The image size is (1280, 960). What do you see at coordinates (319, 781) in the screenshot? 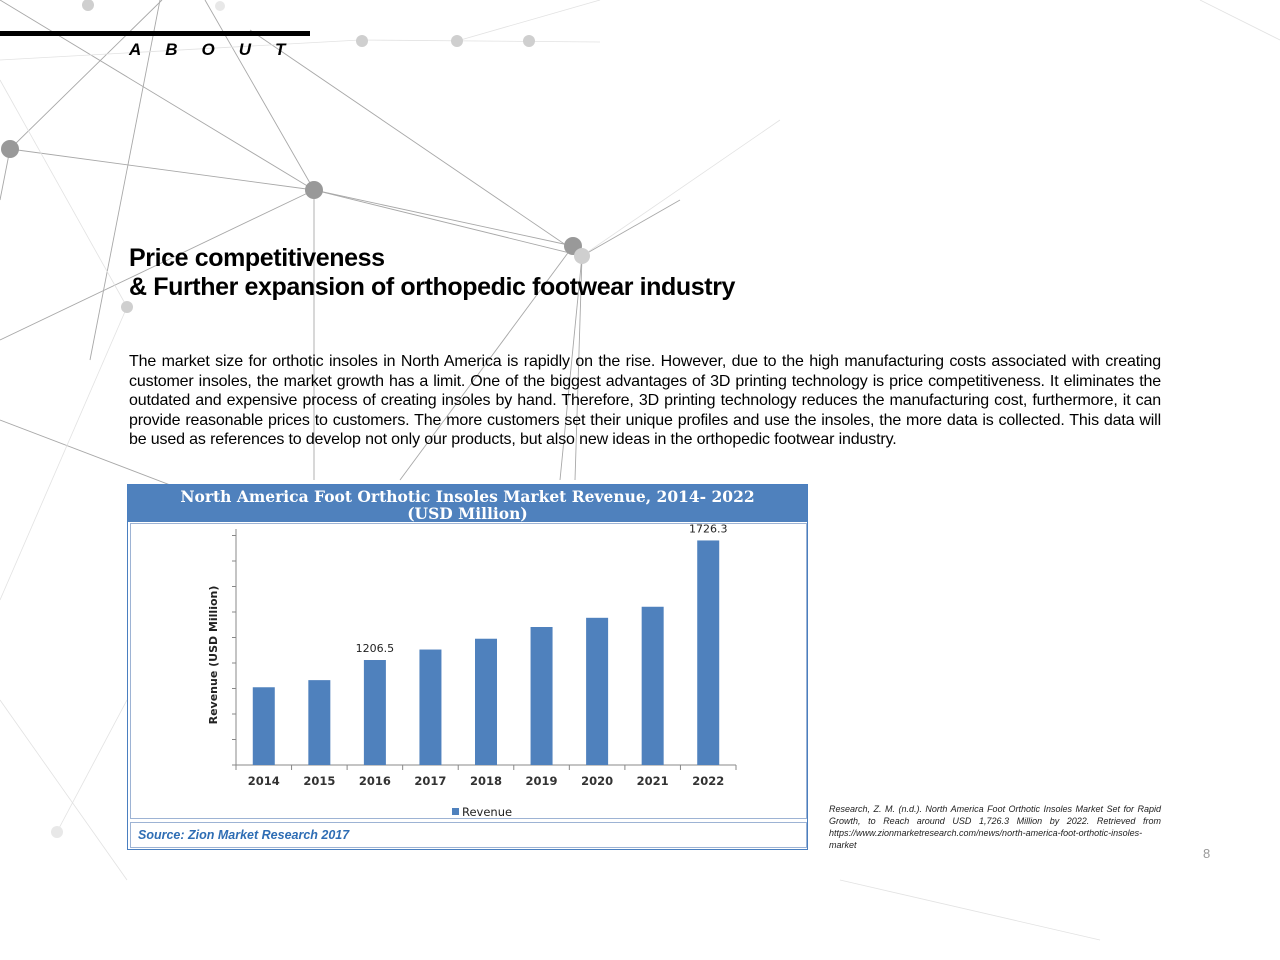
I see `x-tick-label-2015: 2015` at bounding box center [319, 781].